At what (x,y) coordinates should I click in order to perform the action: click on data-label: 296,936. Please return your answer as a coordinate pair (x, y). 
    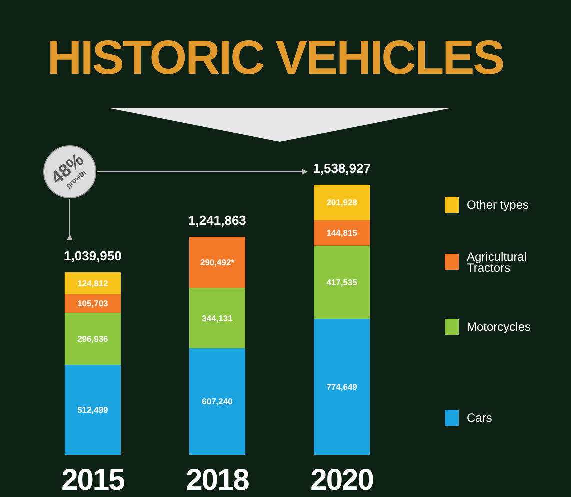
    Looking at the image, I should click on (93, 339).